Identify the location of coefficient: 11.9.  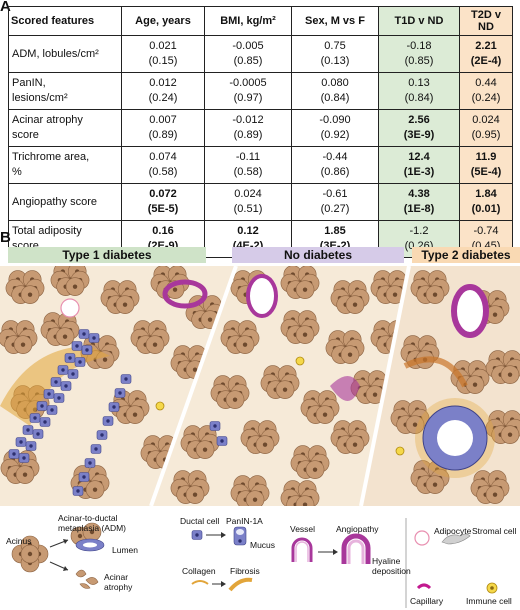
(486, 157).